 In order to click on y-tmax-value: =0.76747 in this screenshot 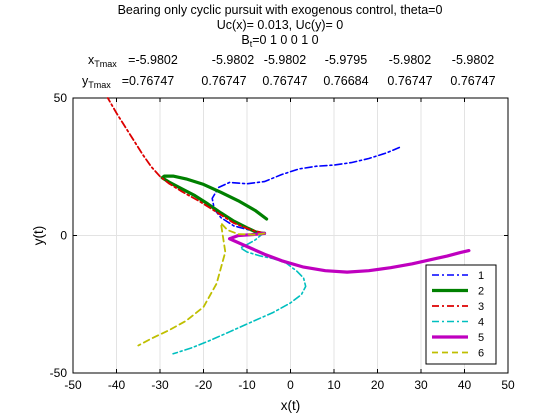, I will do `click(148, 81)`.